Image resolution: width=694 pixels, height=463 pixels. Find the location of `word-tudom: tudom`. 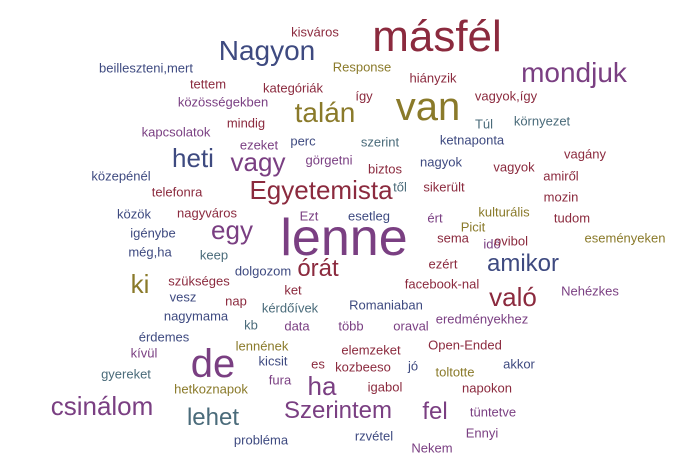

word-tudom: tudom is located at coordinates (572, 218).